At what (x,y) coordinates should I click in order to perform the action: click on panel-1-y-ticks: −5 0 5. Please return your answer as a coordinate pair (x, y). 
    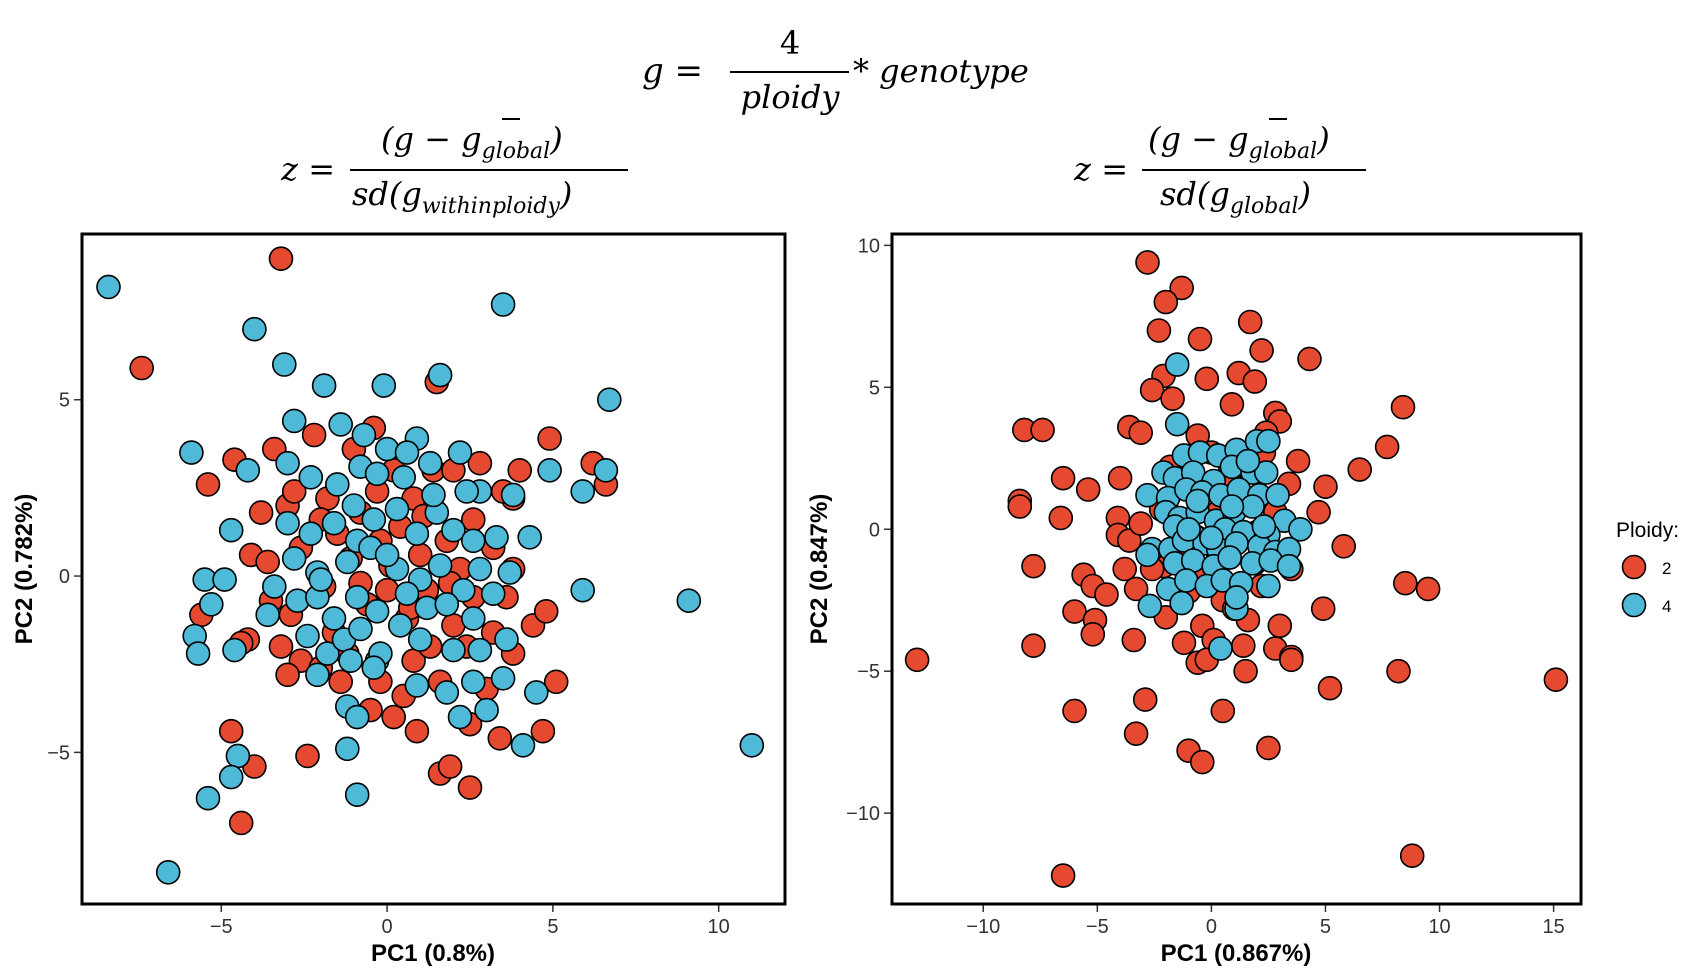
    Looking at the image, I should click on (64, 577).